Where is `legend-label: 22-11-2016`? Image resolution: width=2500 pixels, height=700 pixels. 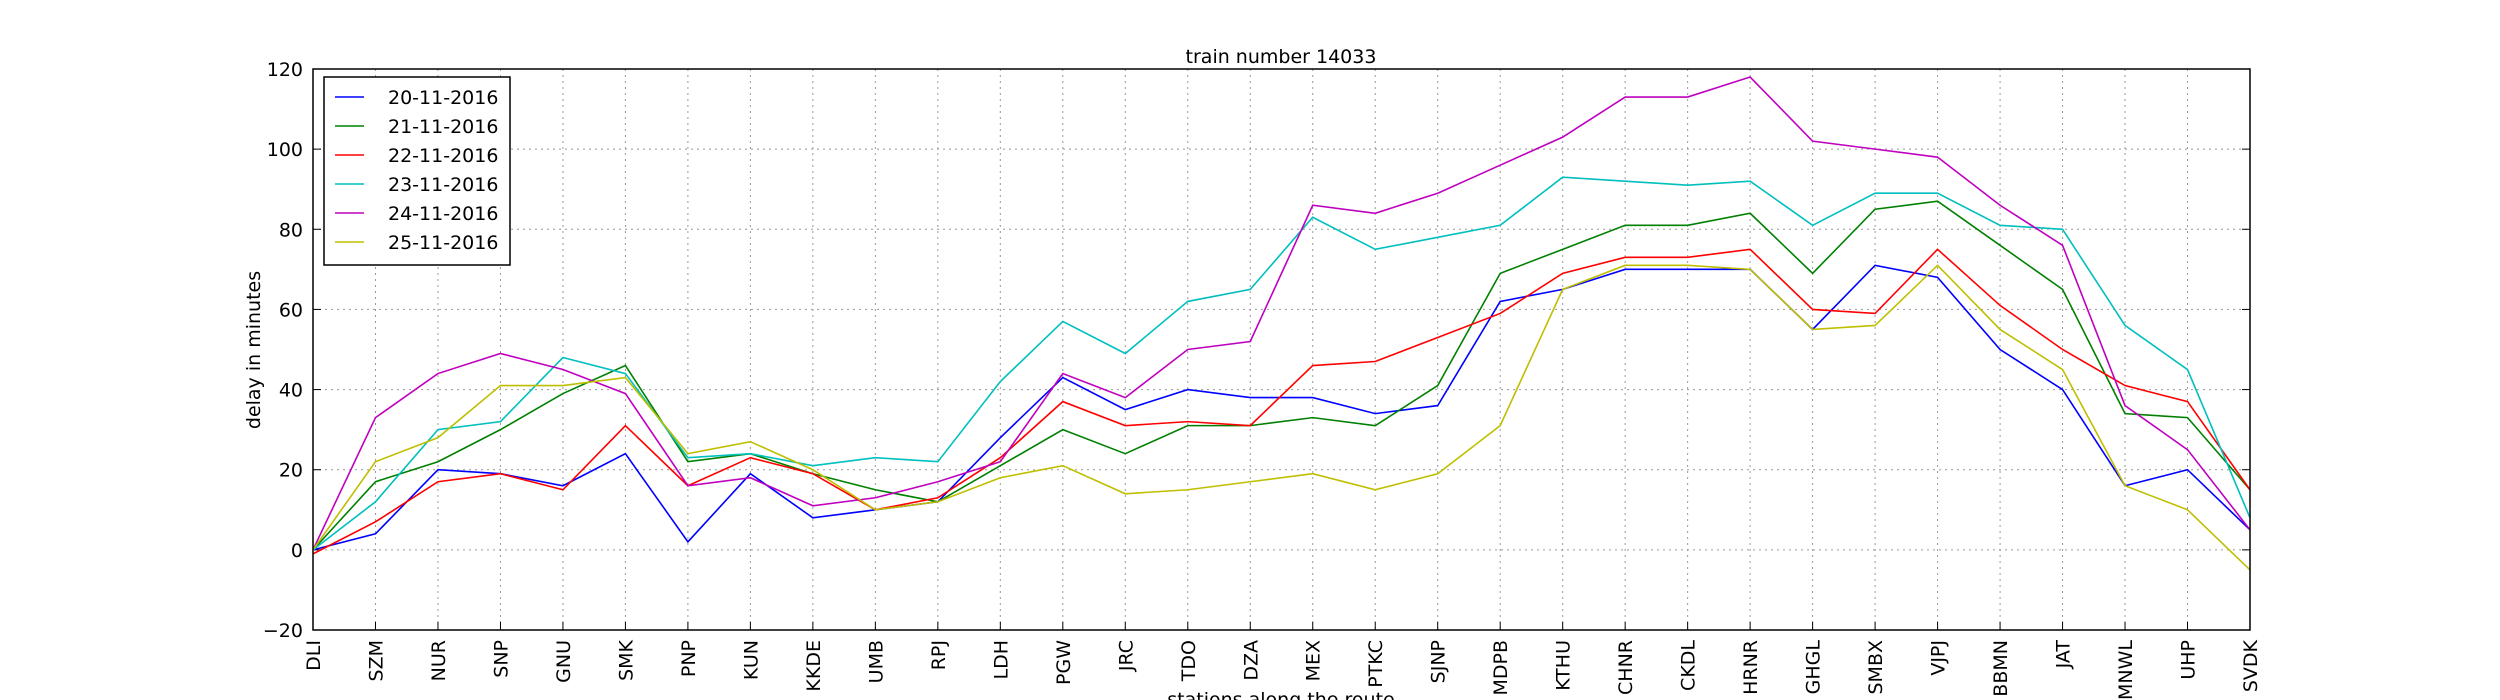 legend-label: 22-11-2016 is located at coordinates (443, 156).